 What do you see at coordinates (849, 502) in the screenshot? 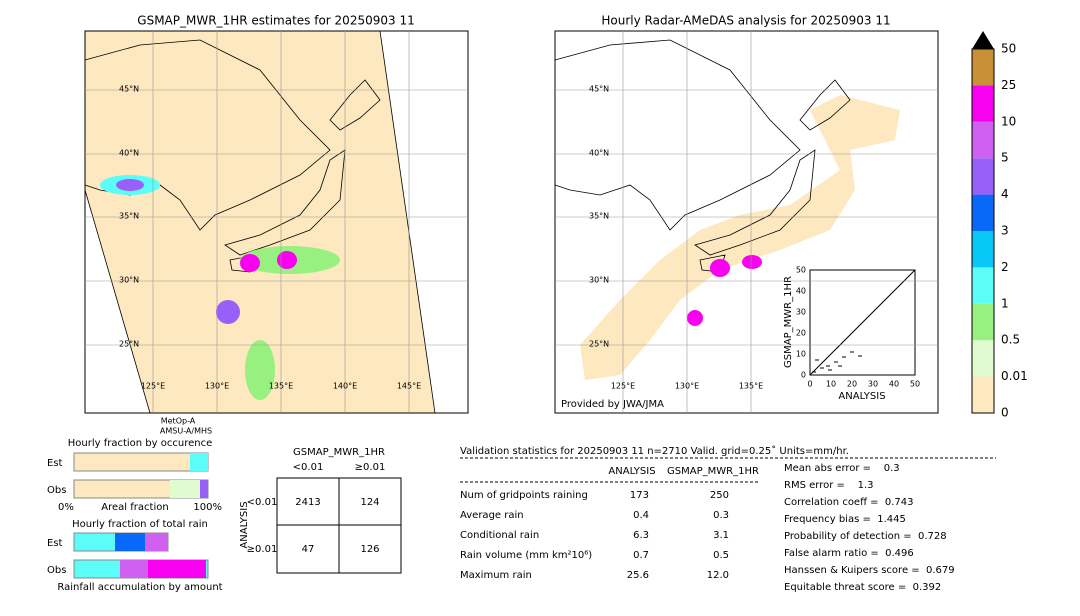
I see `score: Correlation coeff = 0.743` at bounding box center [849, 502].